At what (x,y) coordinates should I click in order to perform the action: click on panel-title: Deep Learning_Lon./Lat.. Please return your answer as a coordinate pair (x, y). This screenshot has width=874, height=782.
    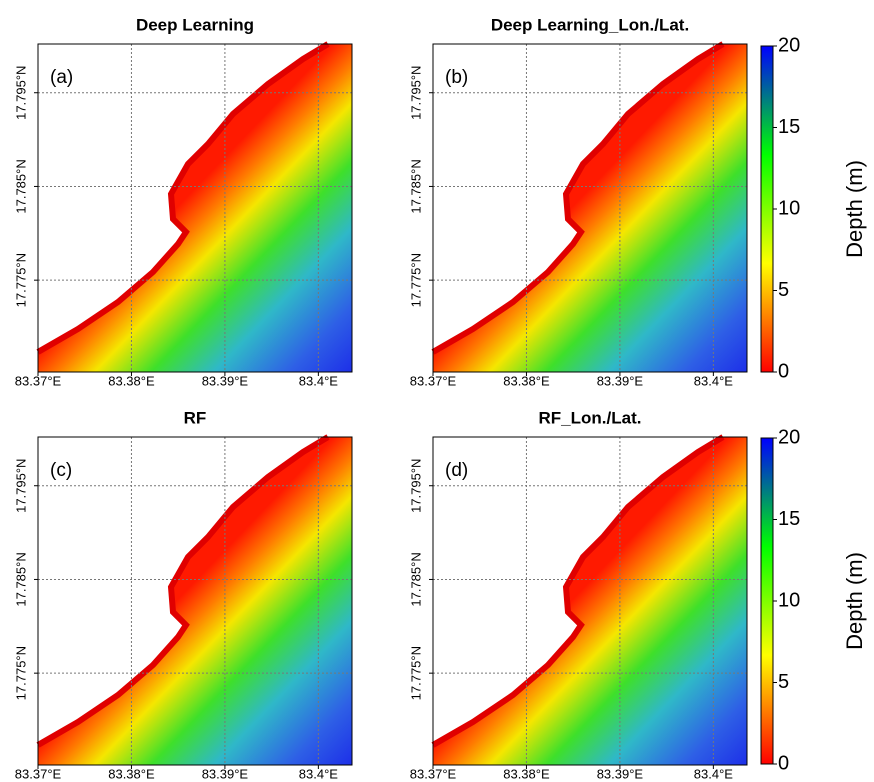
    Looking at the image, I should click on (590, 24).